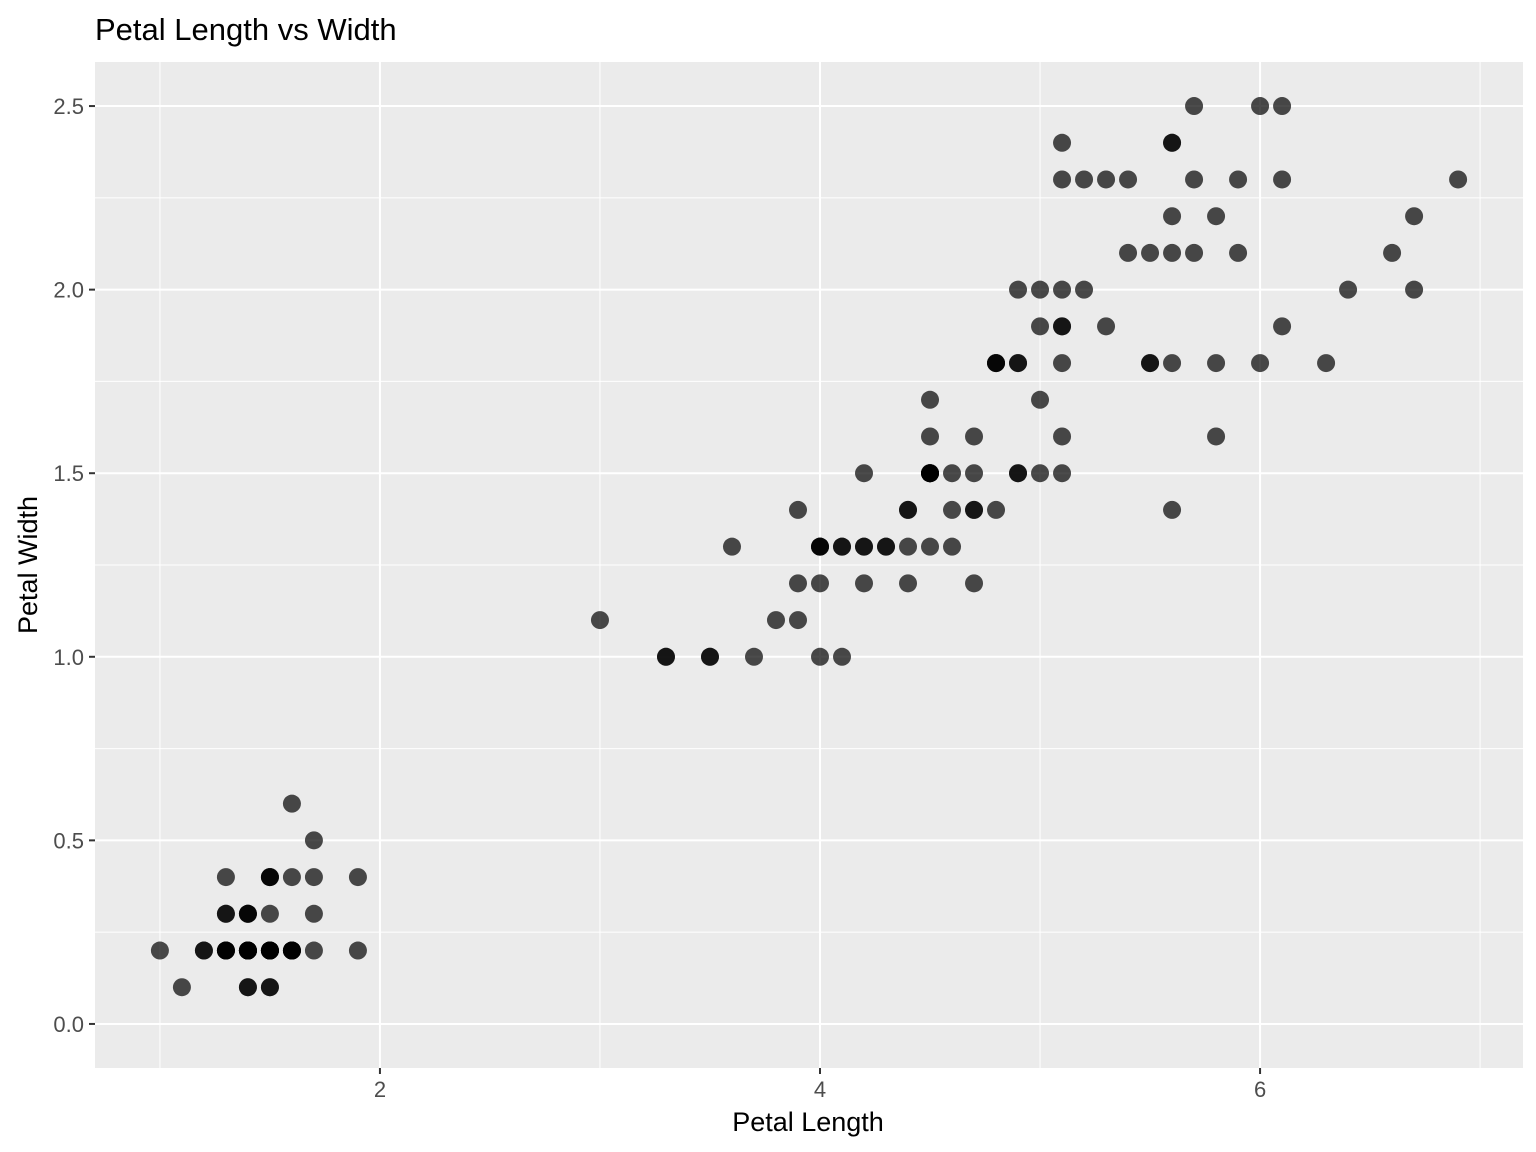  What do you see at coordinates (68, 473) in the screenshot?
I see `y-tick-label: 1.5` at bounding box center [68, 473].